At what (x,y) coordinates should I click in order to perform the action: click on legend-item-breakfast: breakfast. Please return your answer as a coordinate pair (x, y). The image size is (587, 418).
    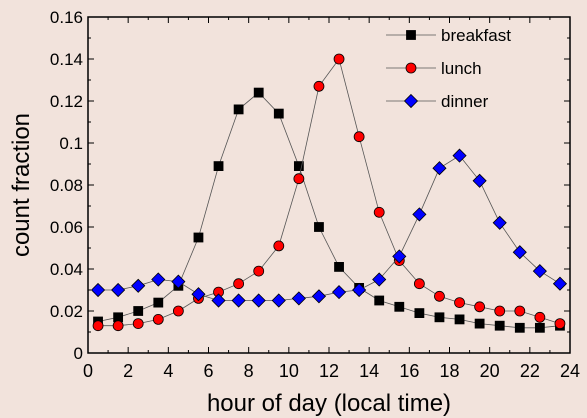
    Looking at the image, I should click on (448, 35).